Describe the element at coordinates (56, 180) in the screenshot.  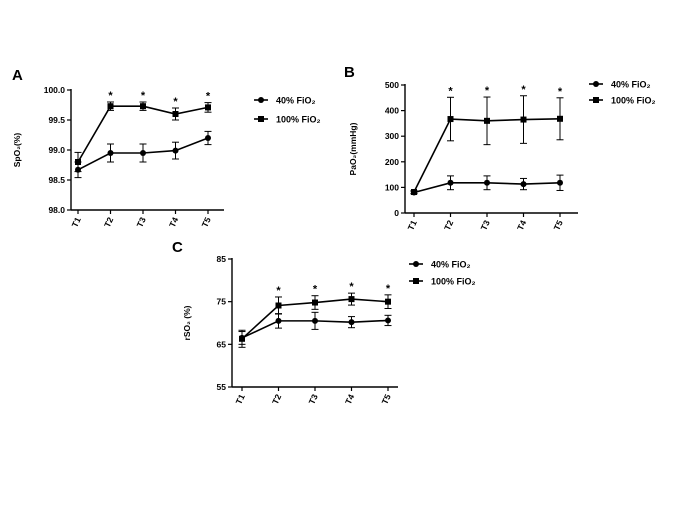
I see `y-tick-label: 98.5` at that location.